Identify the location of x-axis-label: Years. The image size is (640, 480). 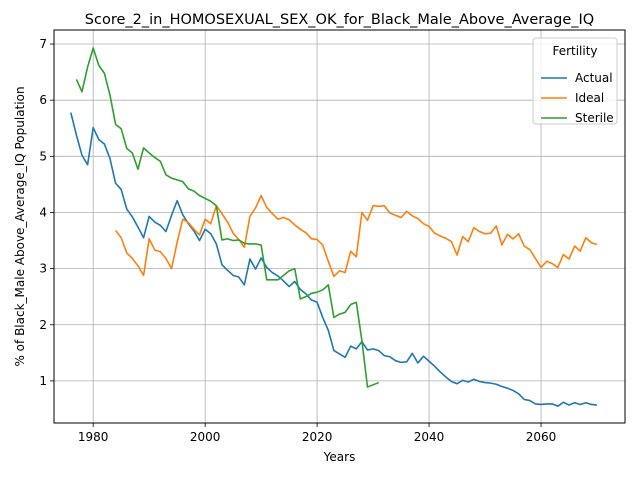
(339, 457).